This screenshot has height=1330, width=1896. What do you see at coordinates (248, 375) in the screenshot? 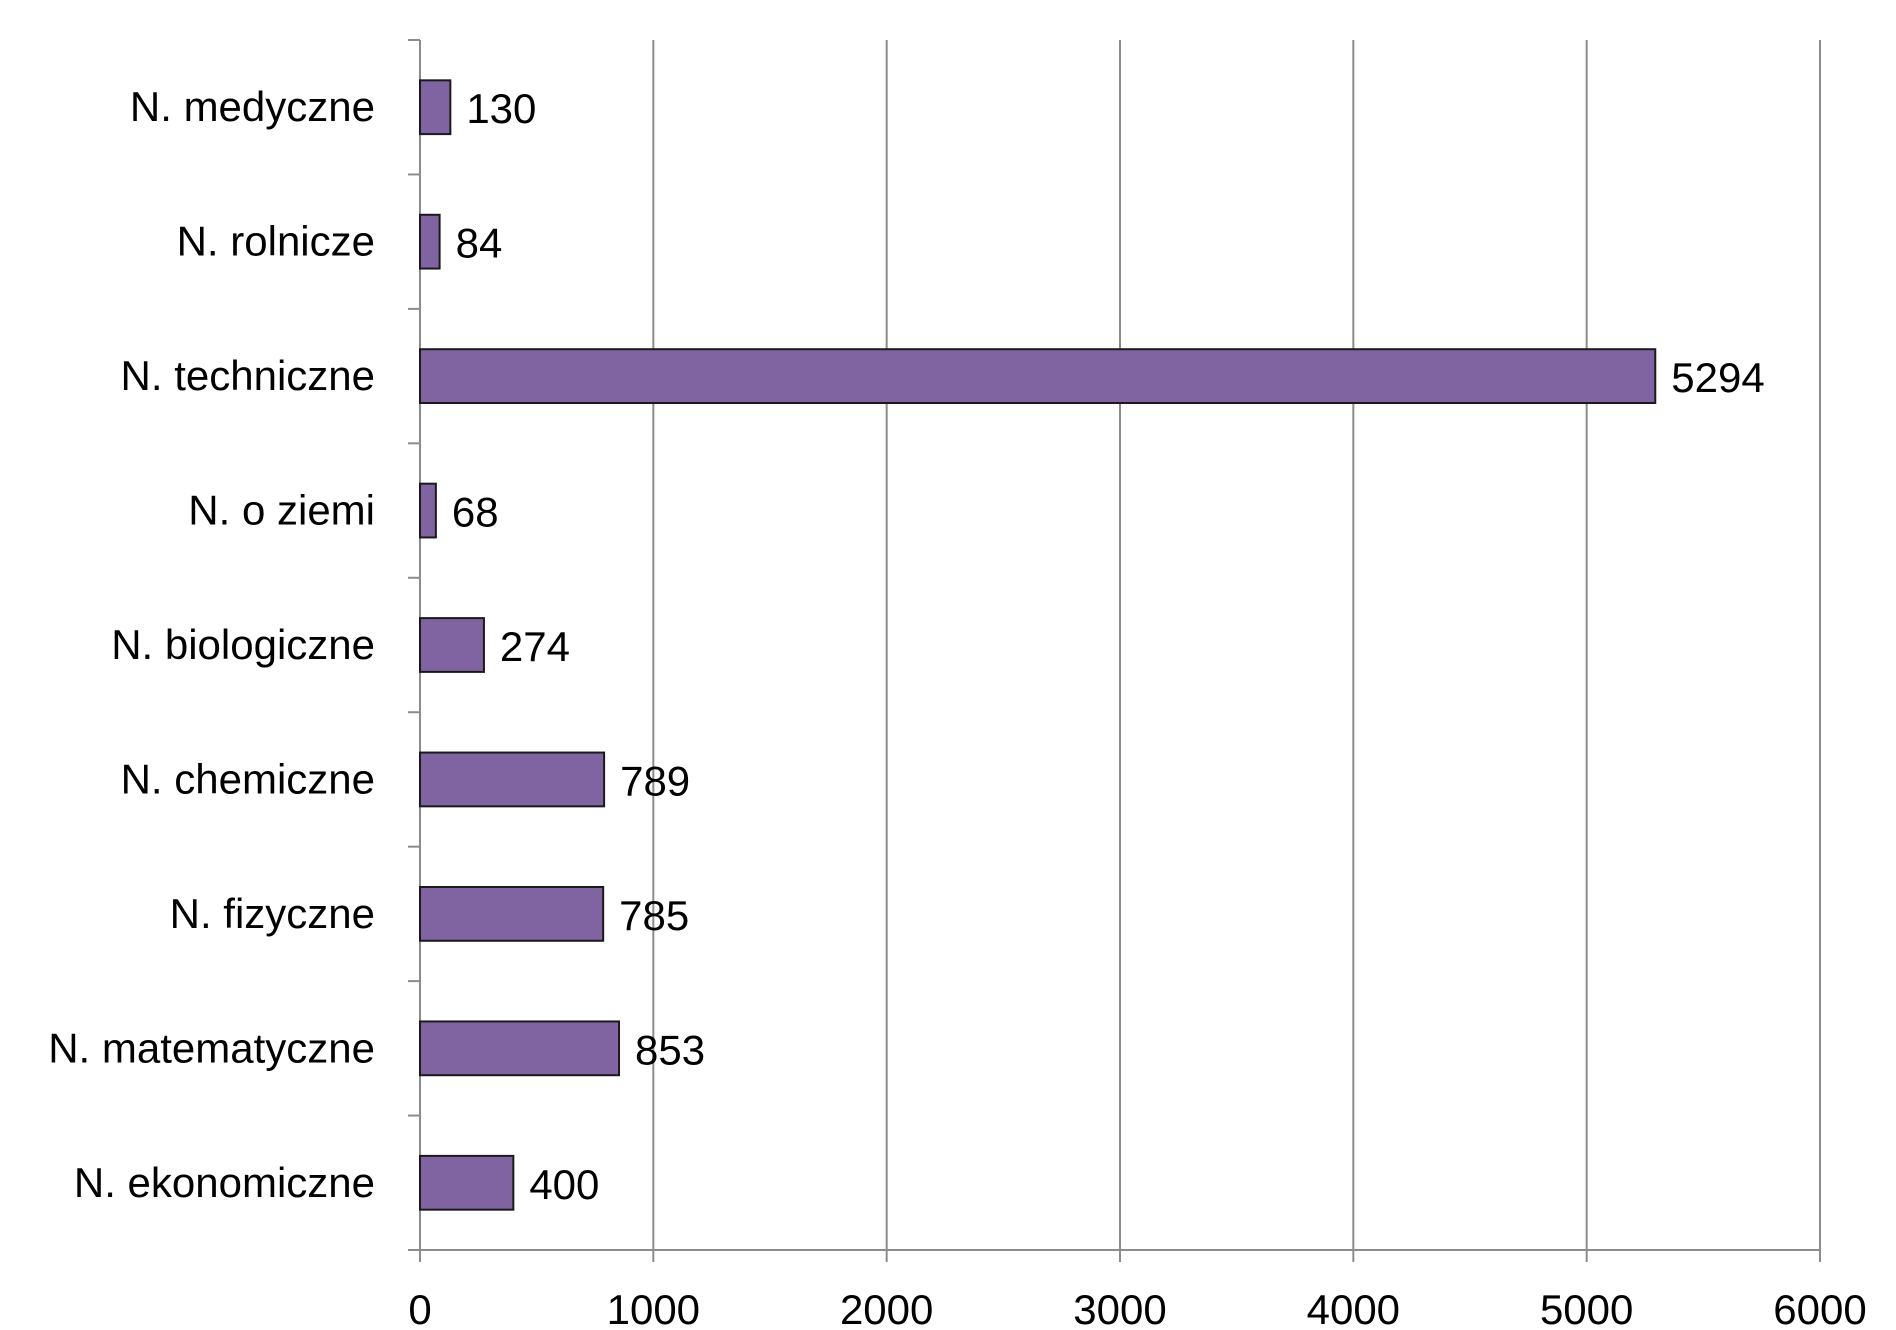
I see `category-label: N. techniczne` at bounding box center [248, 375].